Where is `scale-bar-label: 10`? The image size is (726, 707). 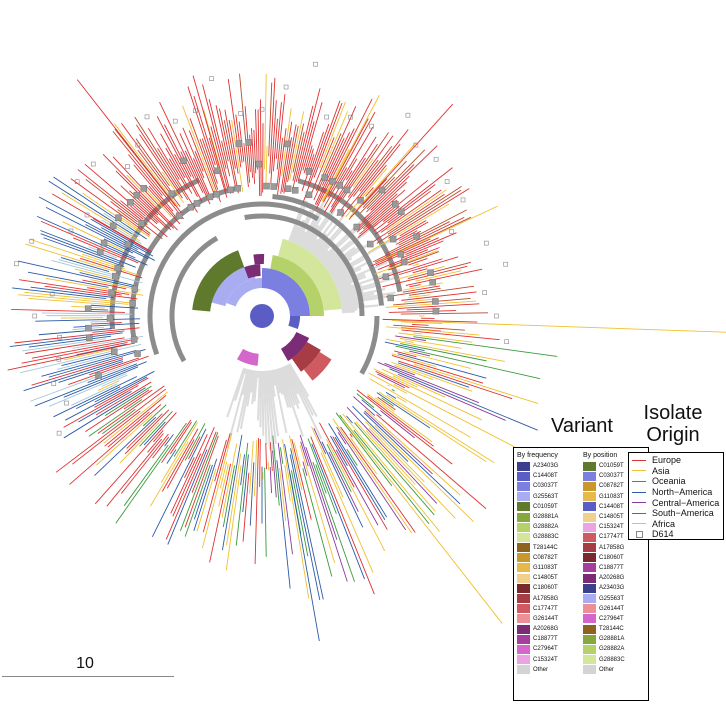
scale-bar-label: 10 is located at coordinates (85, 663).